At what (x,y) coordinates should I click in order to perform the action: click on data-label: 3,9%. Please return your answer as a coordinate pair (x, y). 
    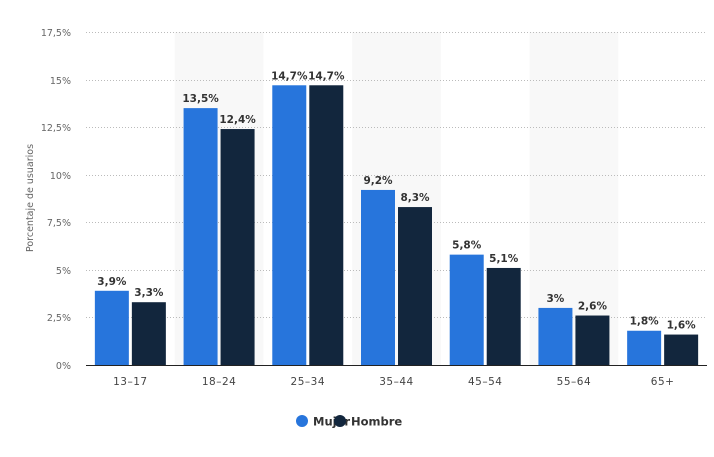
    Looking at the image, I should click on (112, 282).